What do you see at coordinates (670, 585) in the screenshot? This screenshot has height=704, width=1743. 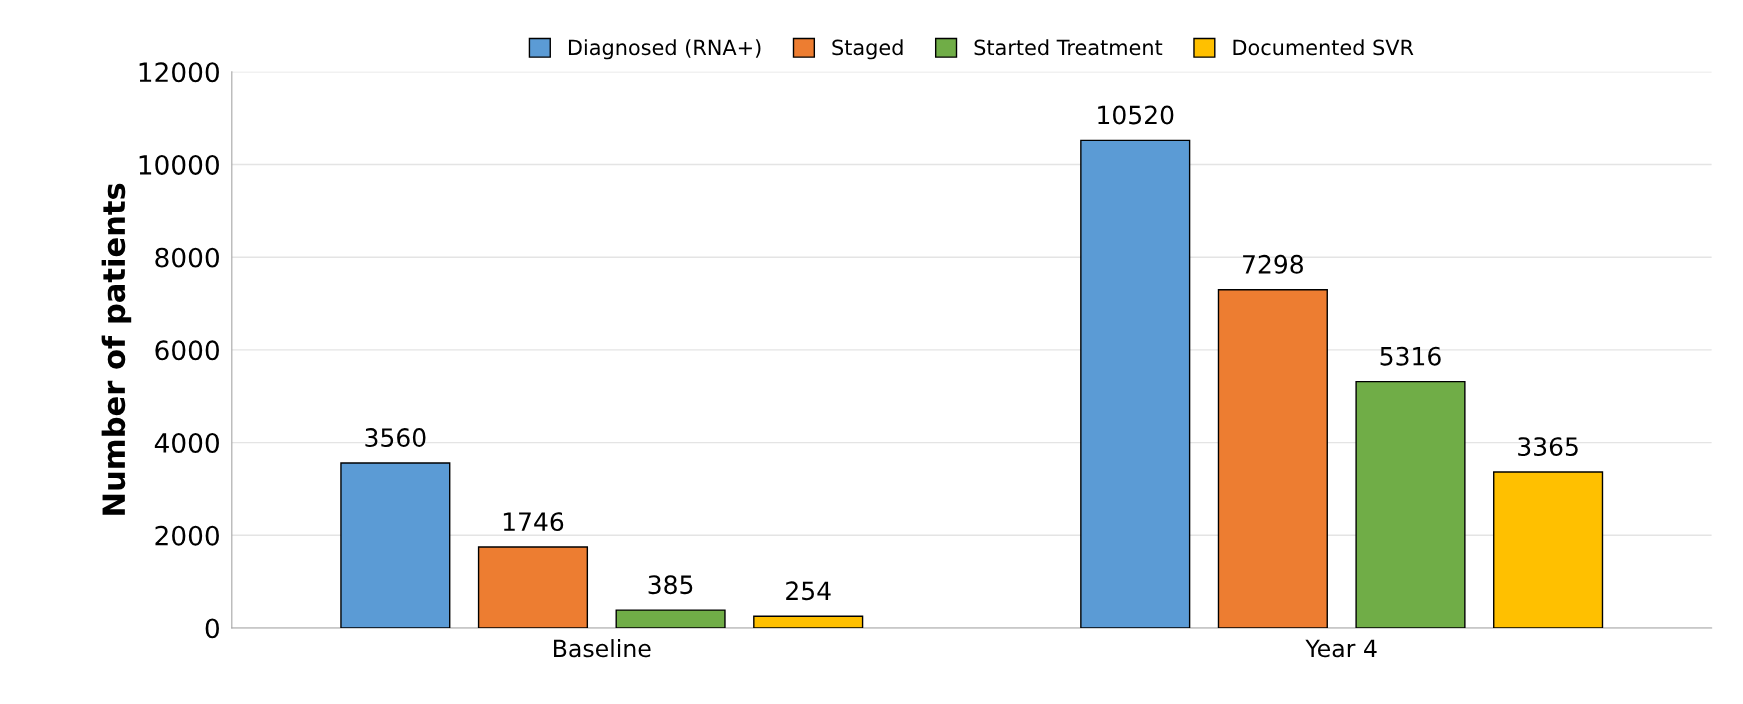 I see `data-label: 385` at bounding box center [670, 585].